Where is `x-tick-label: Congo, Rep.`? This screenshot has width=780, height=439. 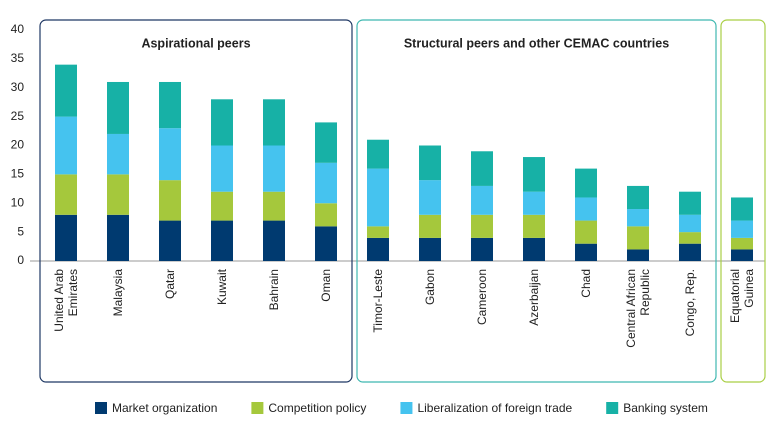 x-tick-label: Congo, Rep. is located at coordinates (690, 303).